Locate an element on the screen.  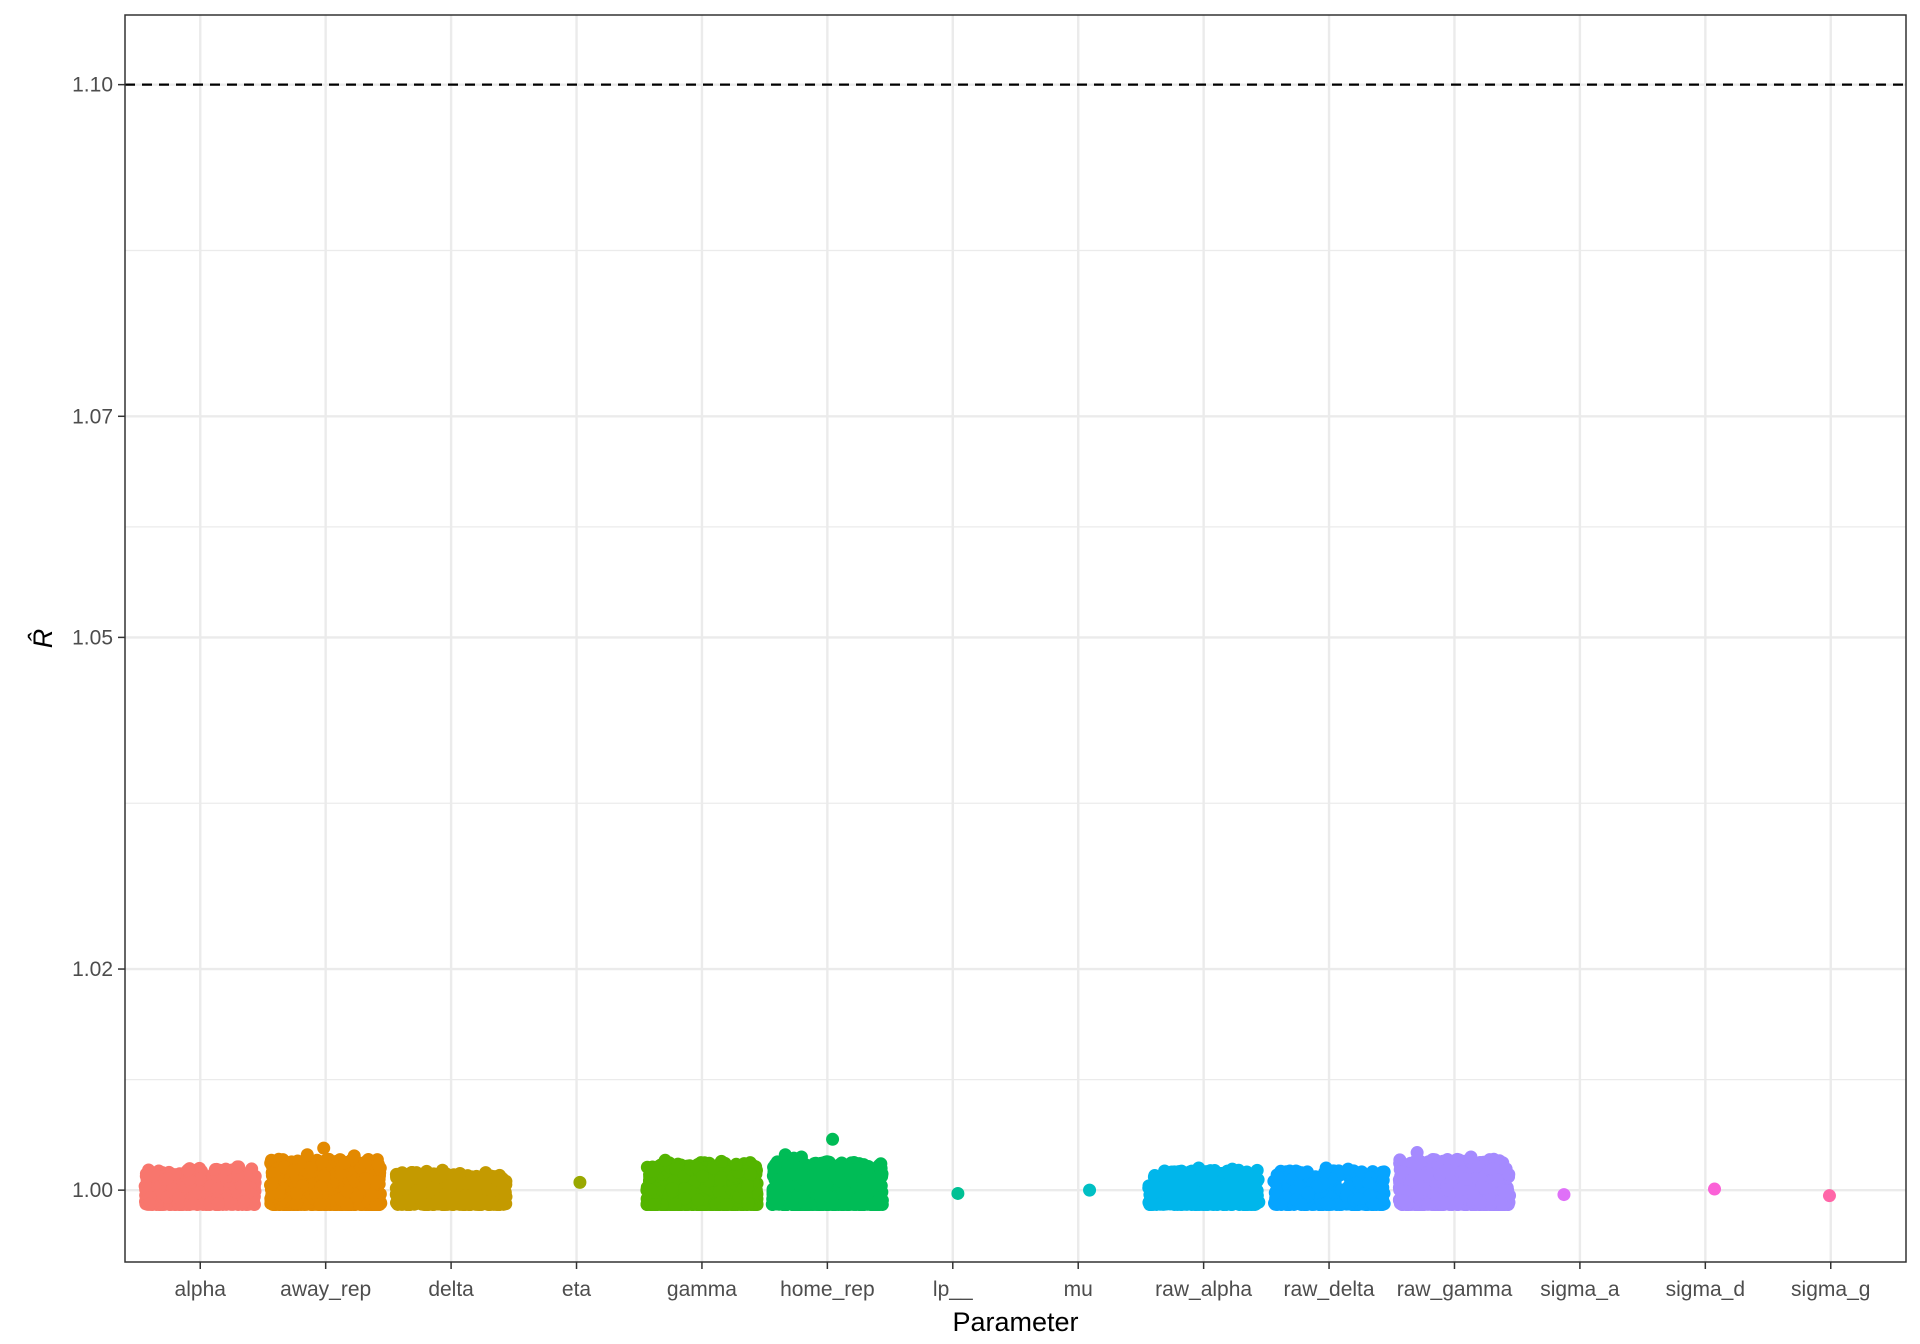
series-raw_alpha is located at coordinates (1204, 1186).